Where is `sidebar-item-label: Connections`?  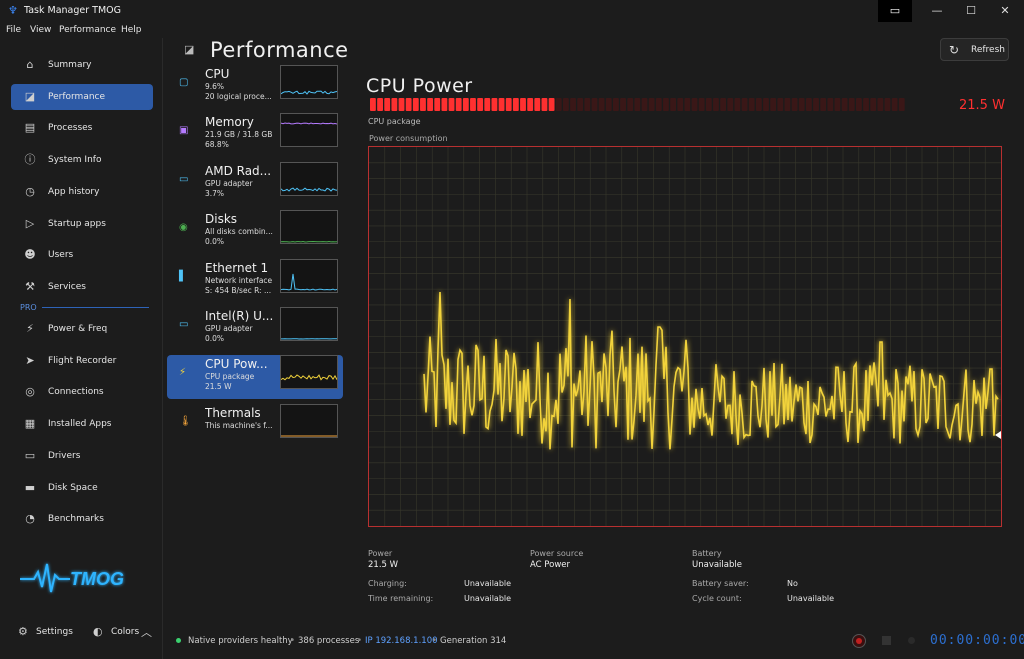
sidebar-item-label: Connections is located at coordinates (76, 392).